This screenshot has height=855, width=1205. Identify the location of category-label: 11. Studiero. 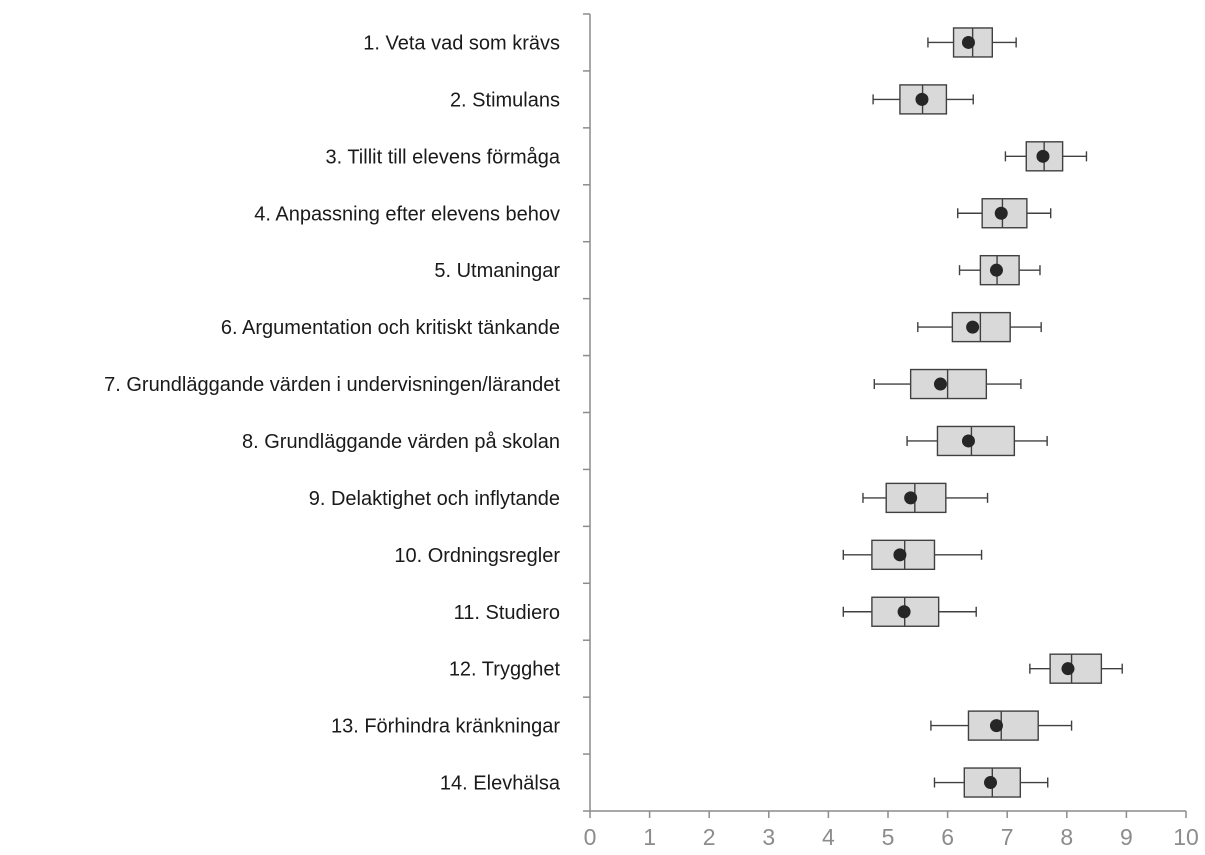
(507, 613).